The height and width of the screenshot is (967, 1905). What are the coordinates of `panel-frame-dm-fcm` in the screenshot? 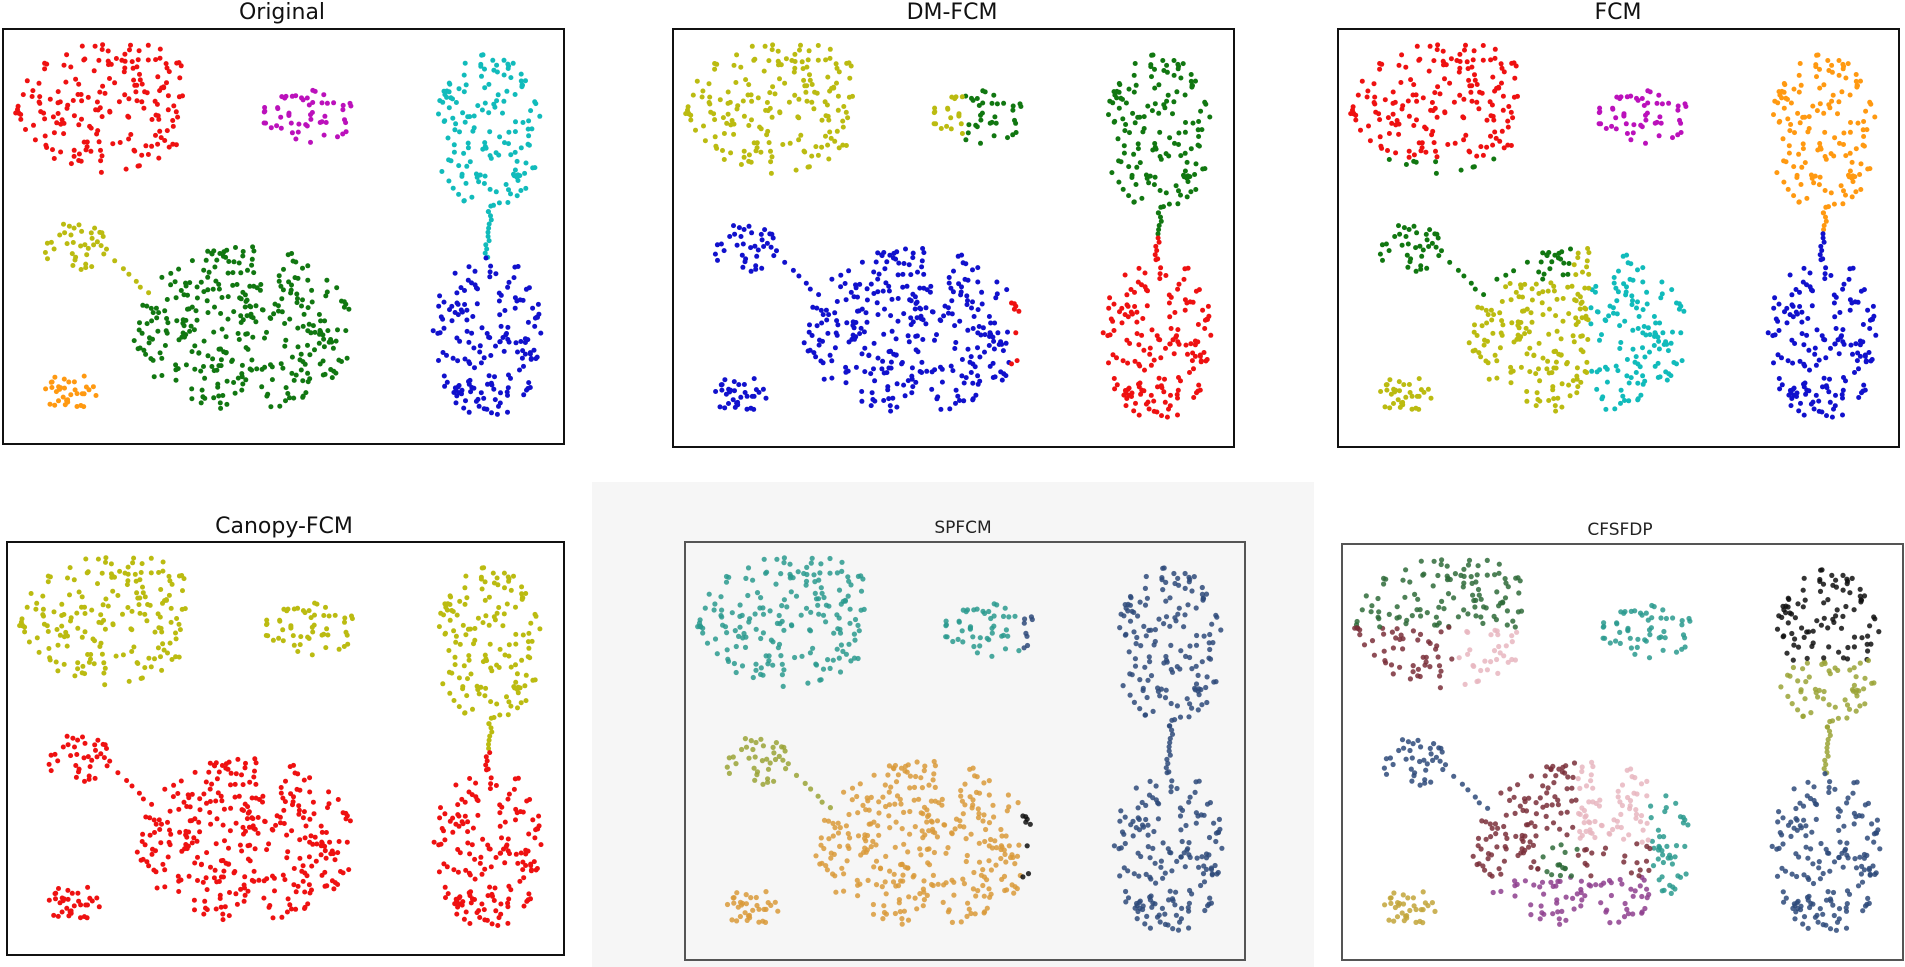 It's located at (953, 238).